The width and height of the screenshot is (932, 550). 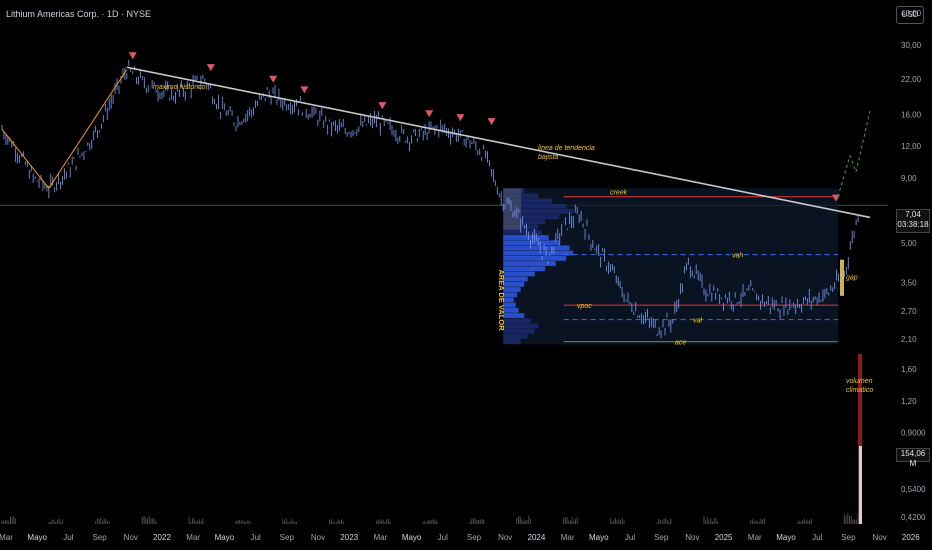 I want to click on annotation-label: val, so click(x=697, y=321).